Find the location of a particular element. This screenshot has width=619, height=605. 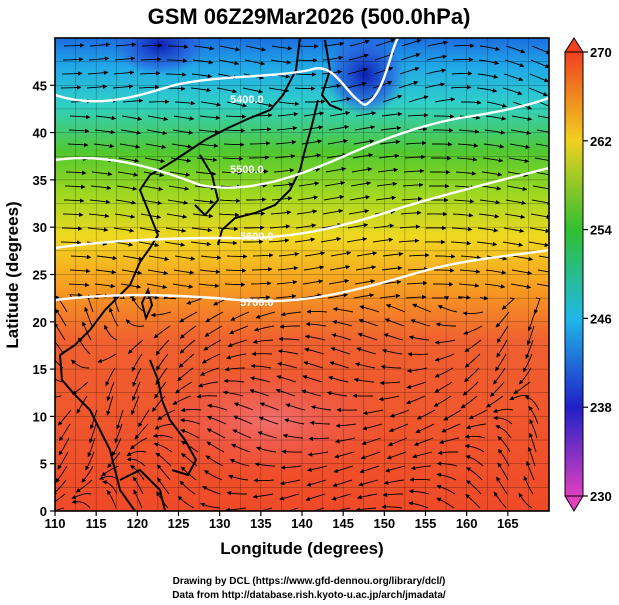

cold-core-east is located at coordinates (365, 76).